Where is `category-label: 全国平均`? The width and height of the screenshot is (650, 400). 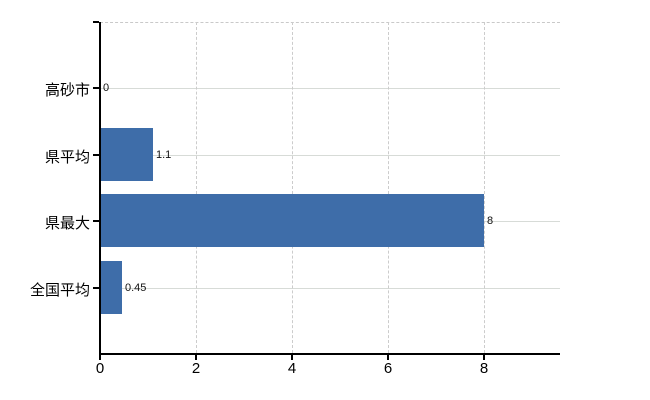 category-label: 全国平均 is located at coordinates (59, 290).